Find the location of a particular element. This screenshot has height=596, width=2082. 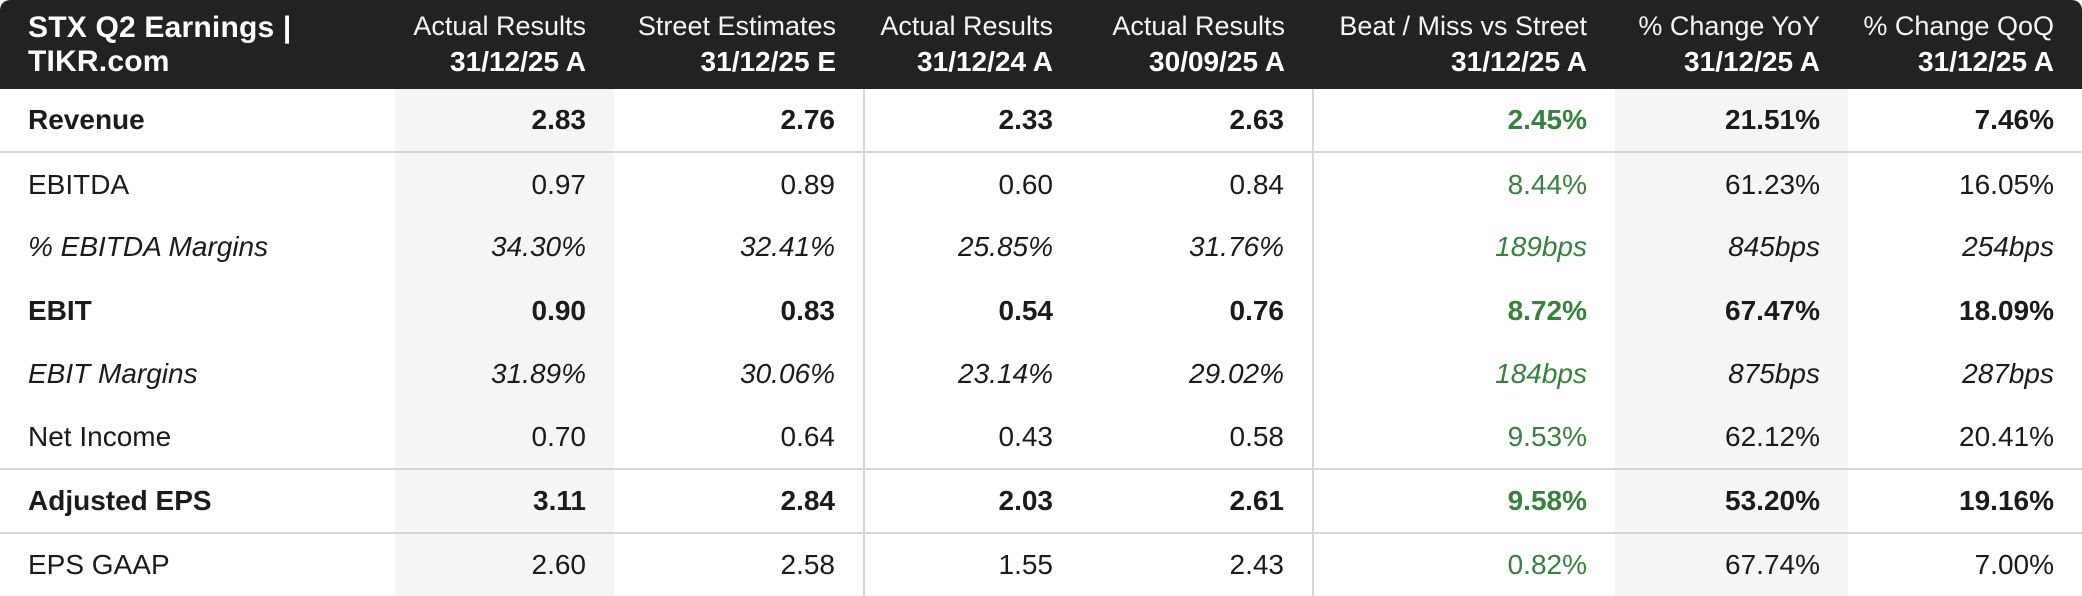

table-cell: 0.84 is located at coordinates (1197, 183).